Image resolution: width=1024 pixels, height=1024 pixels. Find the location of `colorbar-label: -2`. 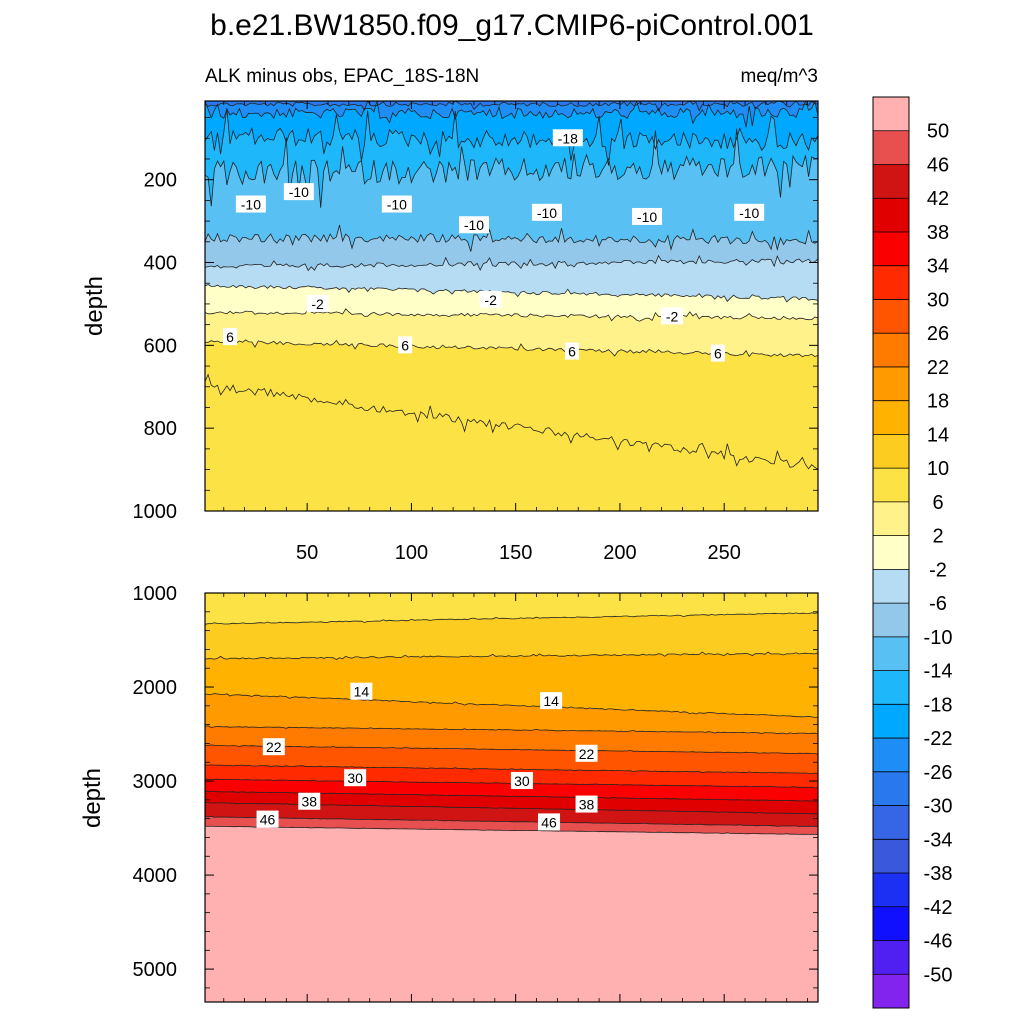

colorbar-label: -2 is located at coordinates (938, 570).